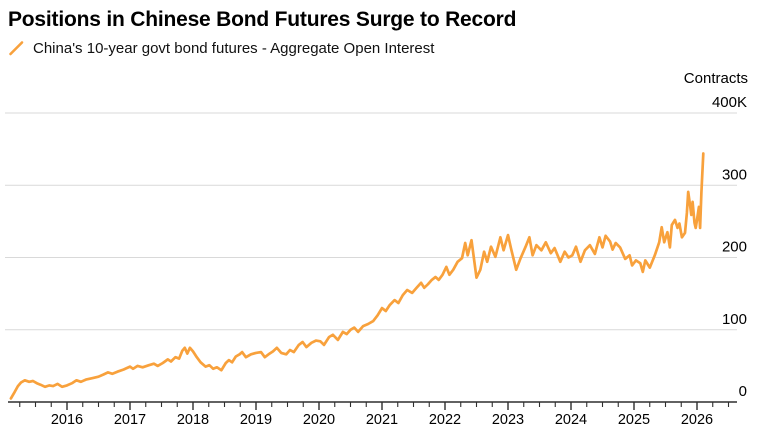 This screenshot has height=447, width=759. I want to click on x-axis-year-label: 2023, so click(508, 420).